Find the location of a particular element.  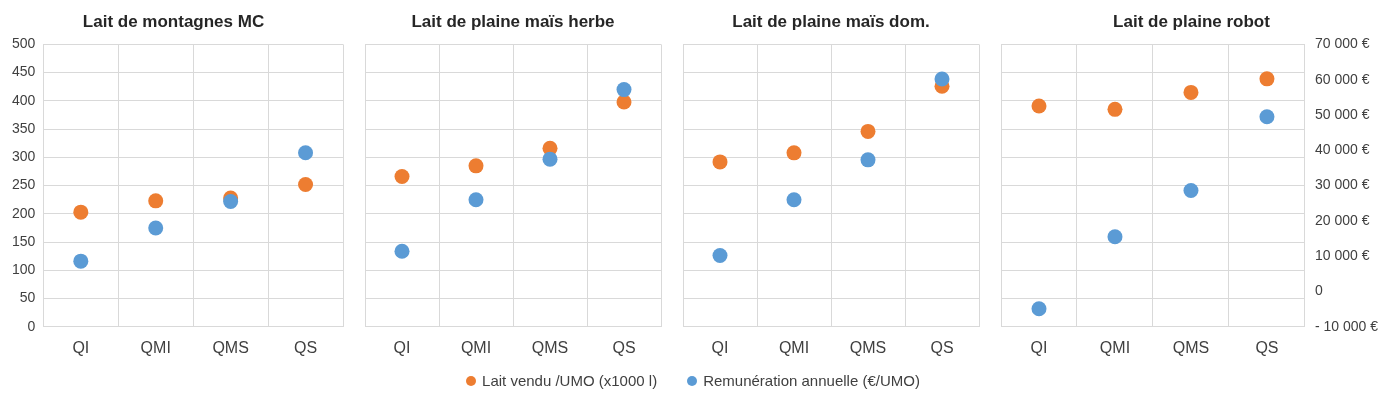

y-tick-label: 0 is located at coordinates (31, 325).